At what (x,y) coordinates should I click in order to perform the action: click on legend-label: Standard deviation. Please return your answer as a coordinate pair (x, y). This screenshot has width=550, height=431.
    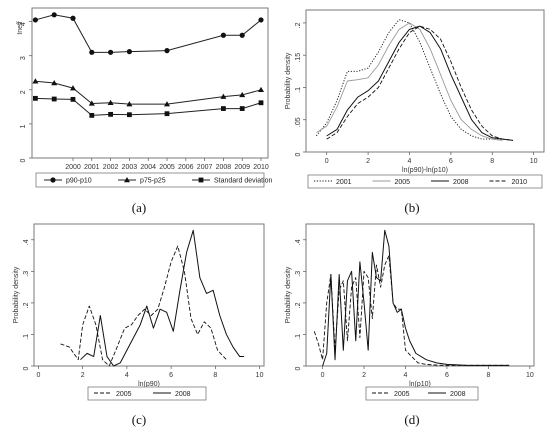
    Looking at the image, I should click on (243, 181).